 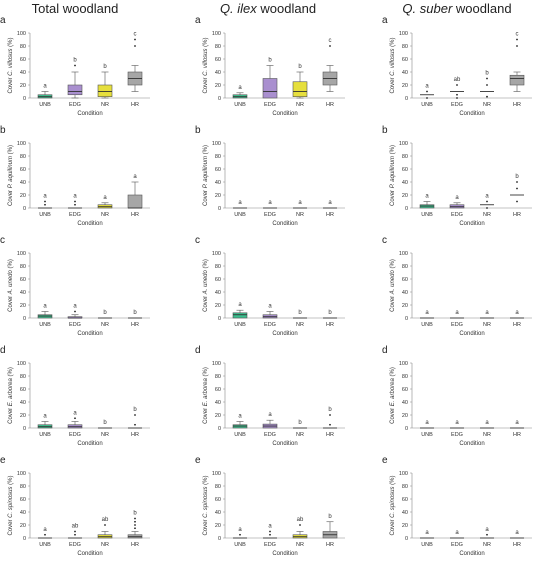 I want to click on box-nr: NR b, so click(x=300, y=86).